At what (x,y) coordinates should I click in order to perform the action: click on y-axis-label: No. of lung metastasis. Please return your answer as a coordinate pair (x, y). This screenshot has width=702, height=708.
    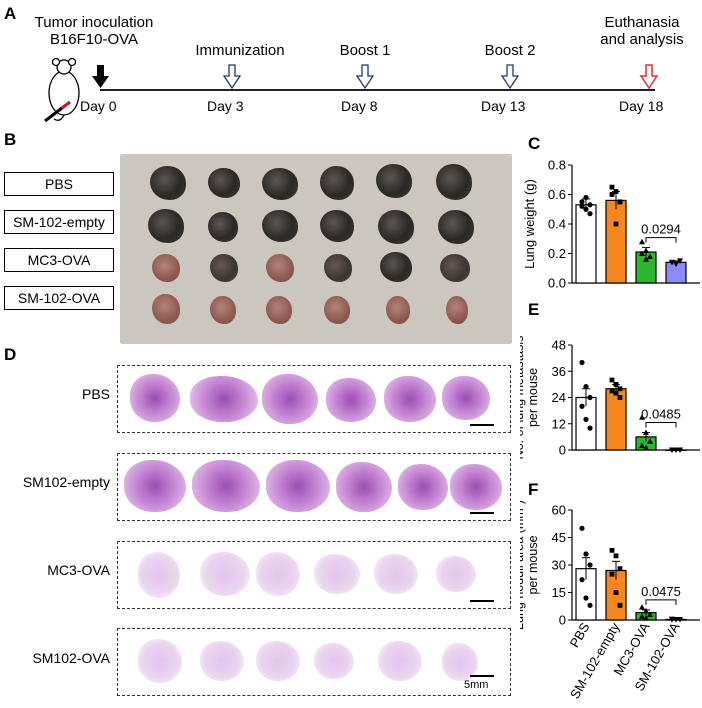
    Looking at the image, I should click on (523, 398).